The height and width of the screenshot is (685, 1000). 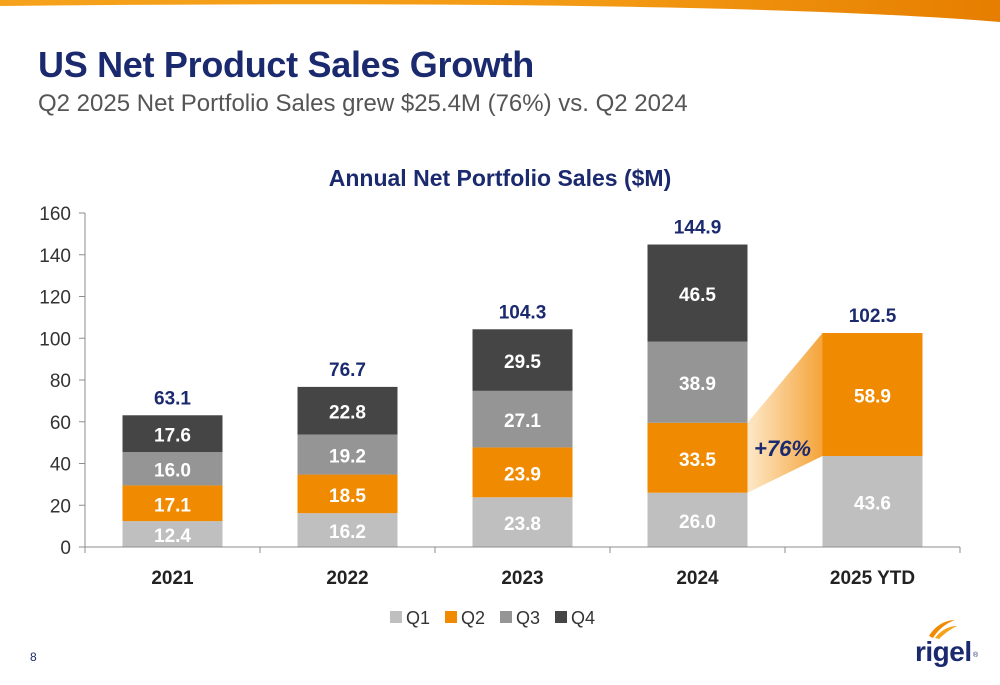 I want to click on x-tick-label-2022: 2022, so click(x=347, y=578).